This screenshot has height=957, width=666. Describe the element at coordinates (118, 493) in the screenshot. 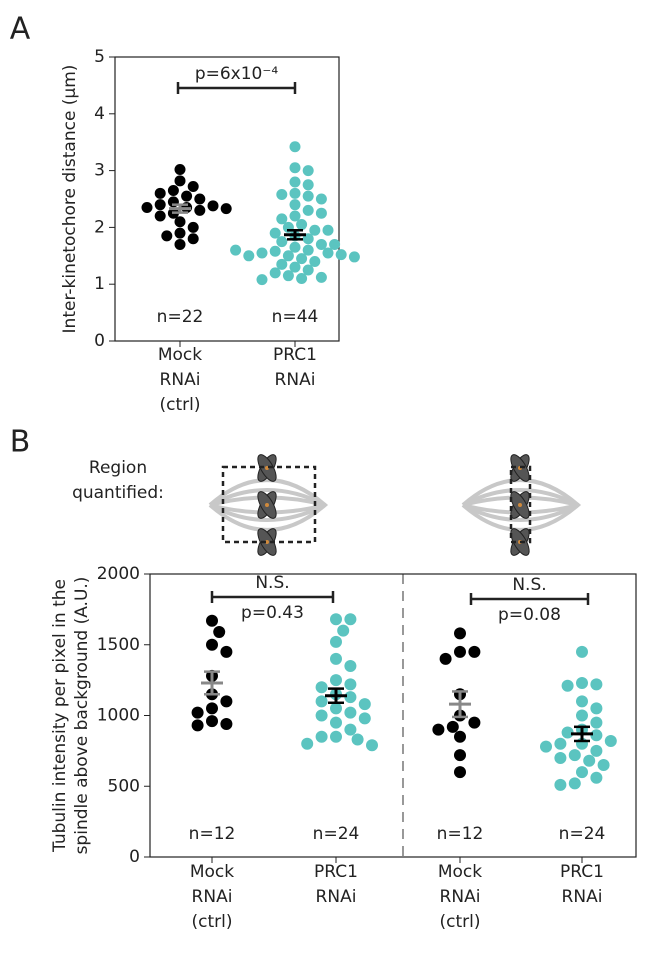

I see `region-label: quantified:` at that location.